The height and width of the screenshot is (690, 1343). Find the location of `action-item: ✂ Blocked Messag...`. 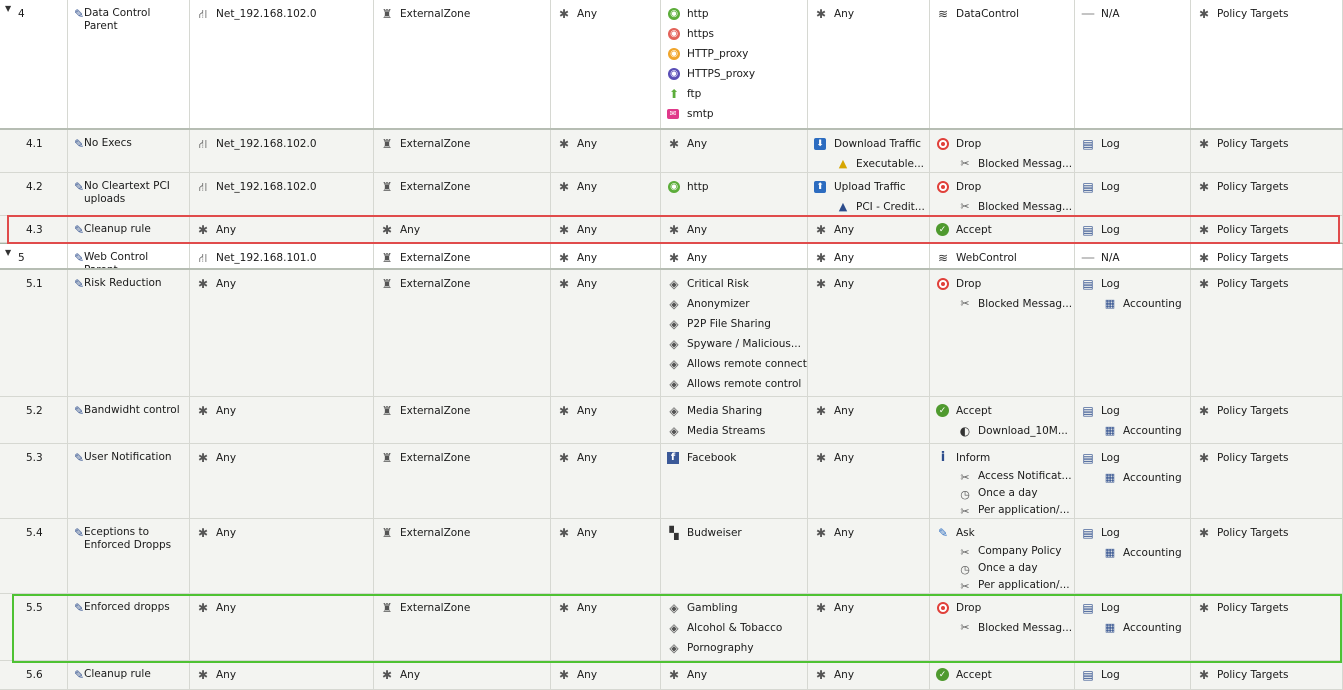

action-item: ✂ Blocked Messag... is located at coordinates (1004, 163).